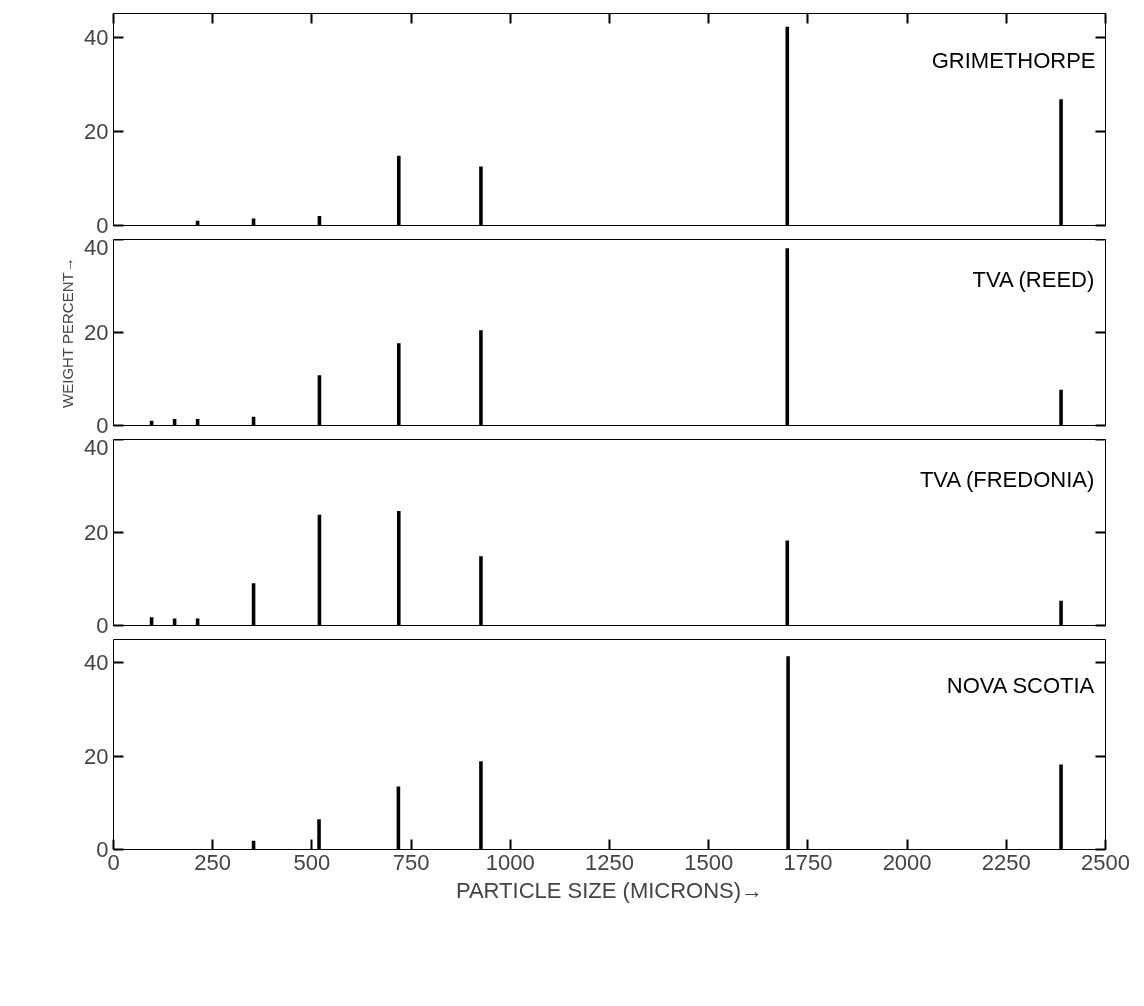  I want to click on x-tick-label: 1500, so click(709, 862).